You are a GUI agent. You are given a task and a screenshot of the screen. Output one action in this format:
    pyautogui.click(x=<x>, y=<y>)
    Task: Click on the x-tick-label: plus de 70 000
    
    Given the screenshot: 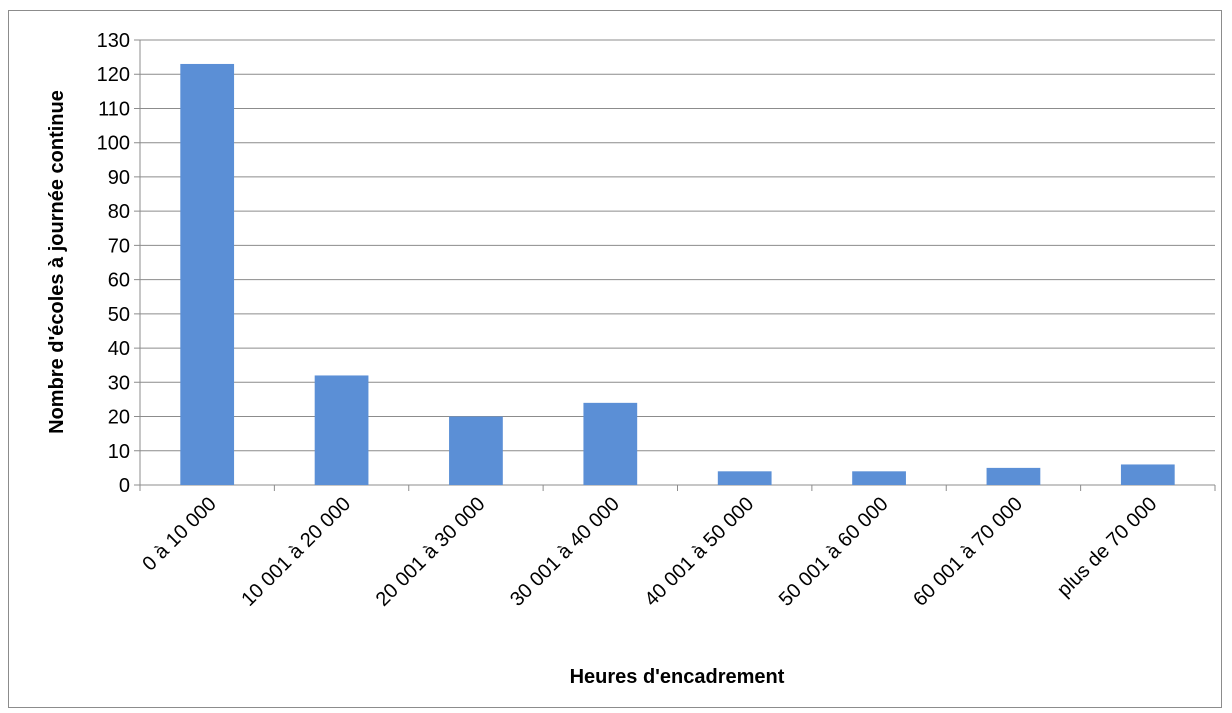 What is the action you would take?
    pyautogui.click(x=1107, y=547)
    